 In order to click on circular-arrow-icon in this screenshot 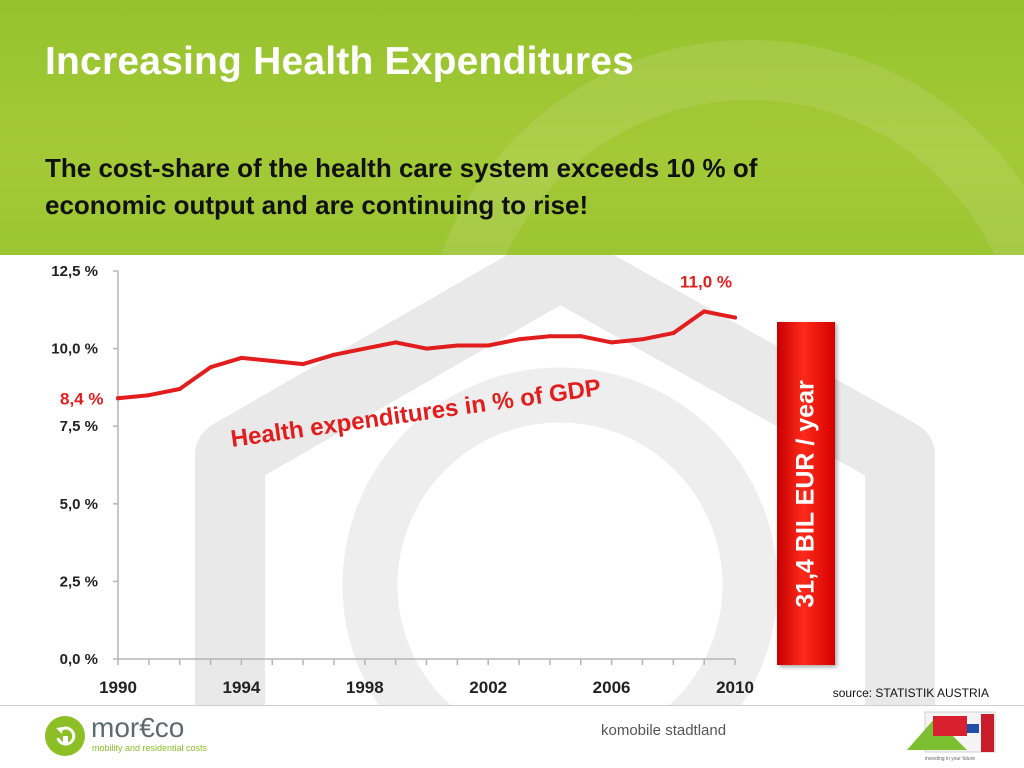, I will do `click(66, 736)`.